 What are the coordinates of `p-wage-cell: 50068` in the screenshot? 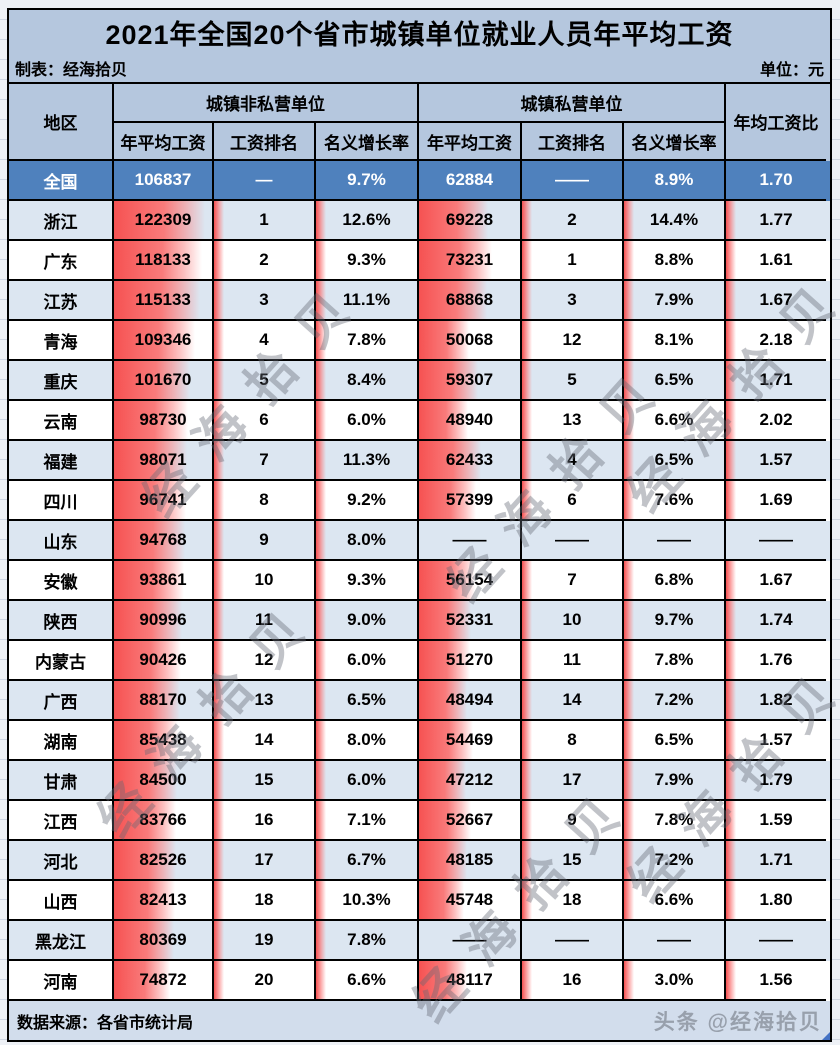 It's located at (470, 341).